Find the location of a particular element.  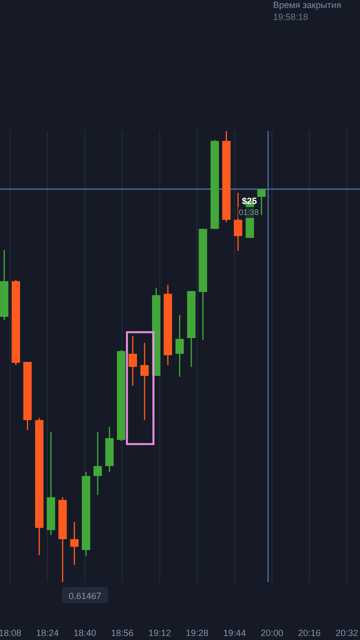

x-tick-label: 20:16 is located at coordinates (309, 633).